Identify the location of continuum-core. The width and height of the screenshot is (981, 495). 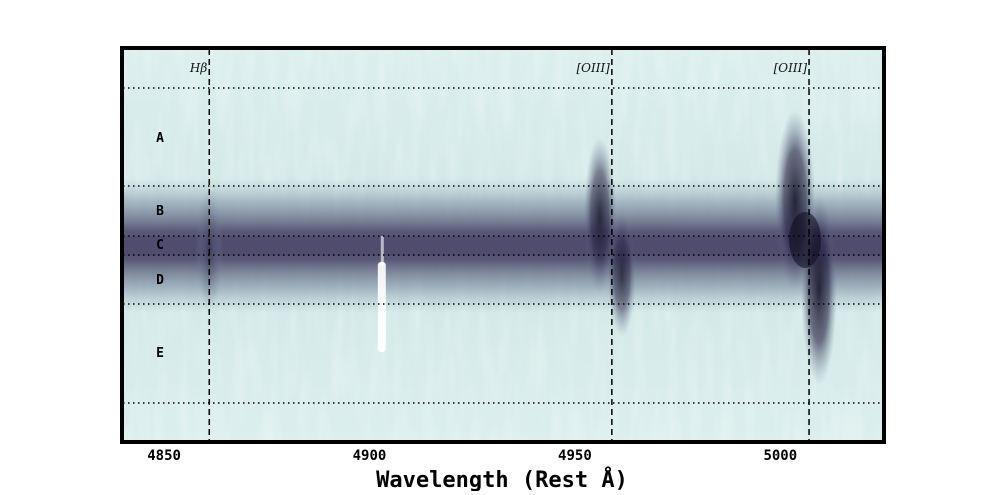
(503, 246).